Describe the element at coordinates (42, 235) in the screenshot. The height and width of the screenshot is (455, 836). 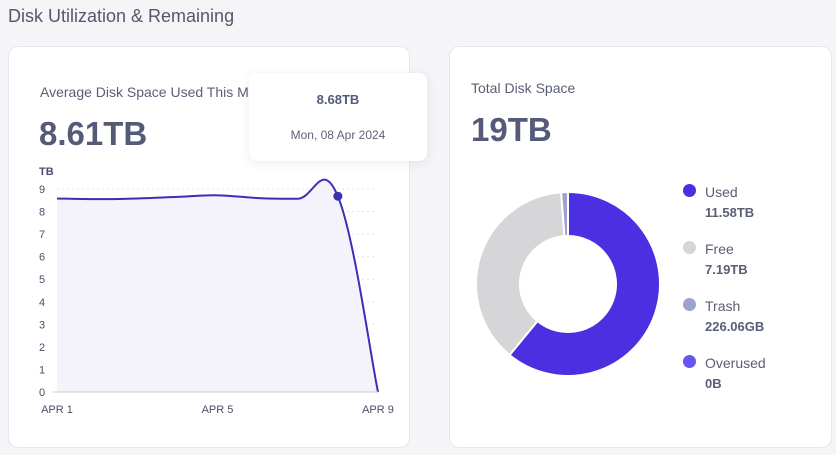
I see `y-tick-label: 7` at that location.